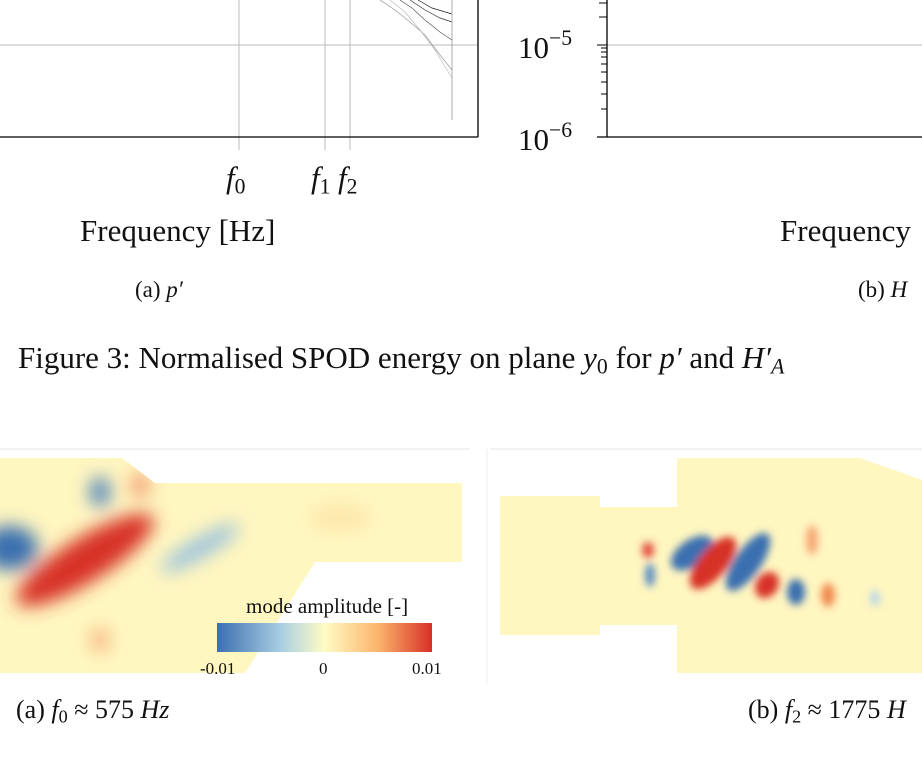 The image size is (922, 757). Describe the element at coordinates (218, 668) in the screenshot. I see `colorbar-min: -0.01` at that location.